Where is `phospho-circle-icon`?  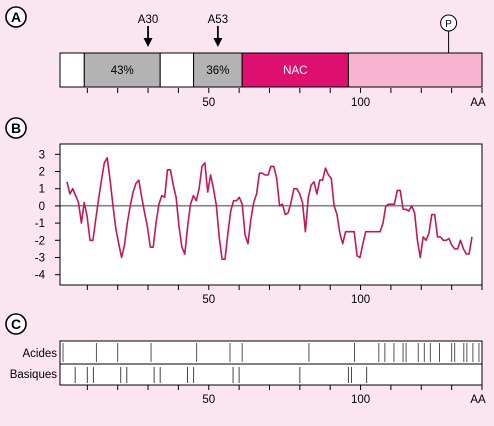
phospho-circle-icon is located at coordinates (449, 23).